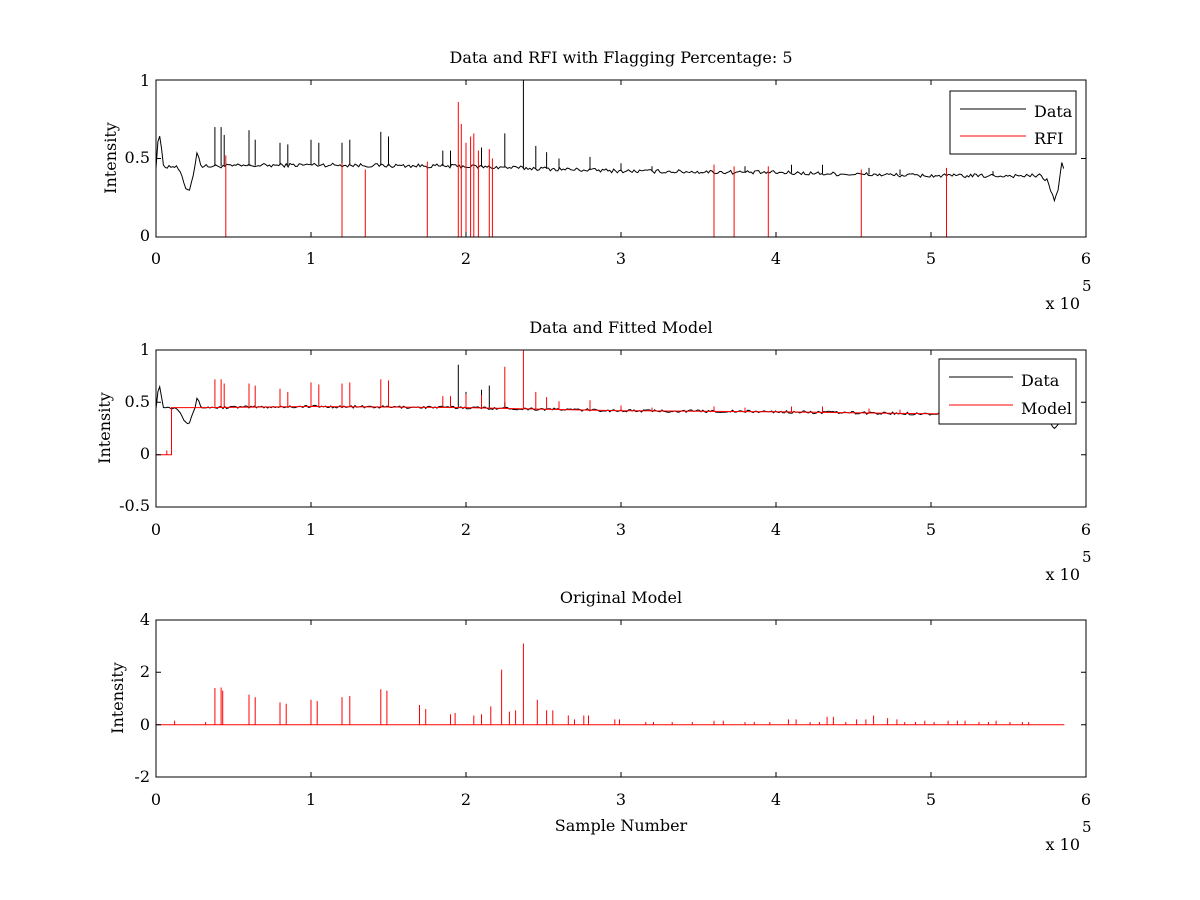 The image size is (1200, 900). What do you see at coordinates (776, 799) in the screenshot?
I see `panel-3-xtick-label: 4` at bounding box center [776, 799].